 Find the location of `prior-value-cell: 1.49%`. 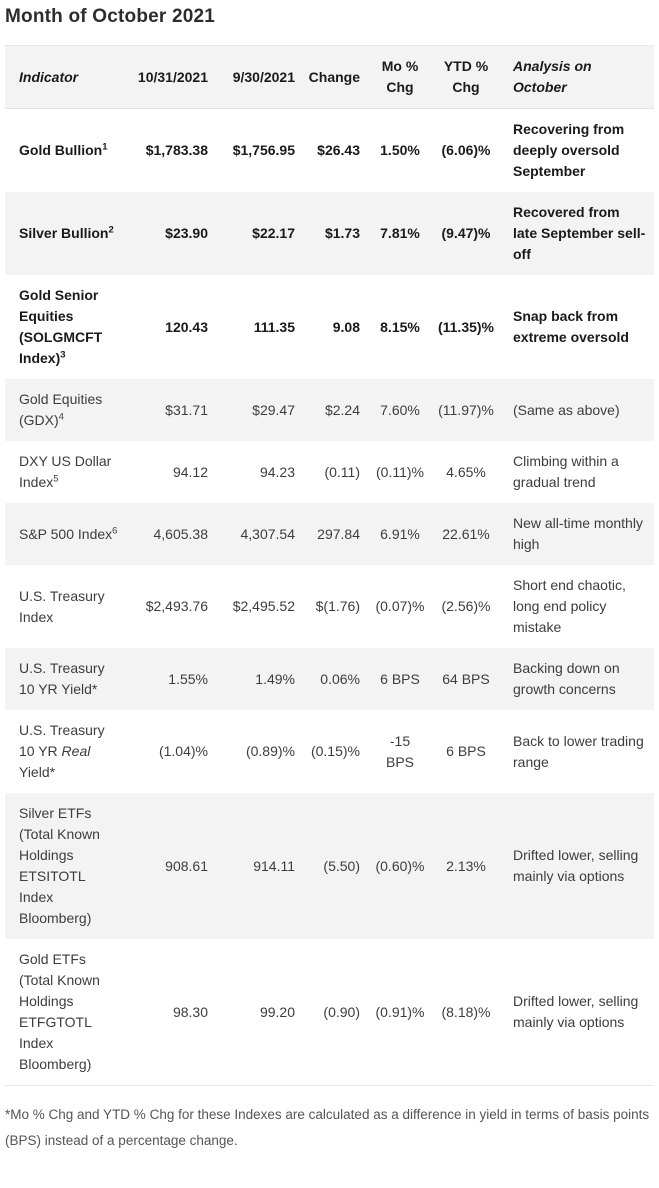

prior-value-cell: 1.49% is located at coordinates (275, 678).